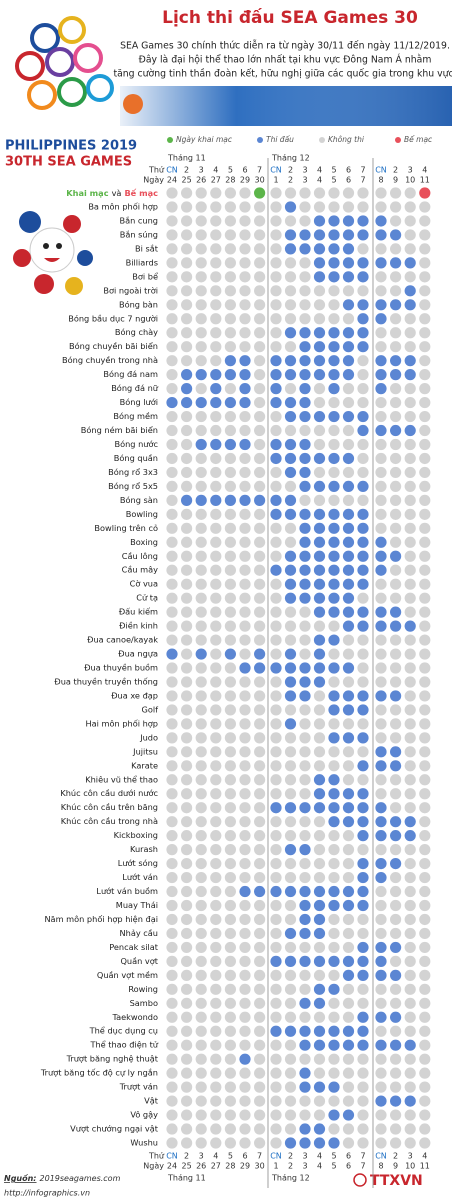  Describe the element at coordinates (186, 1156) in the screenshot. I see `weekday: 2` at that location.